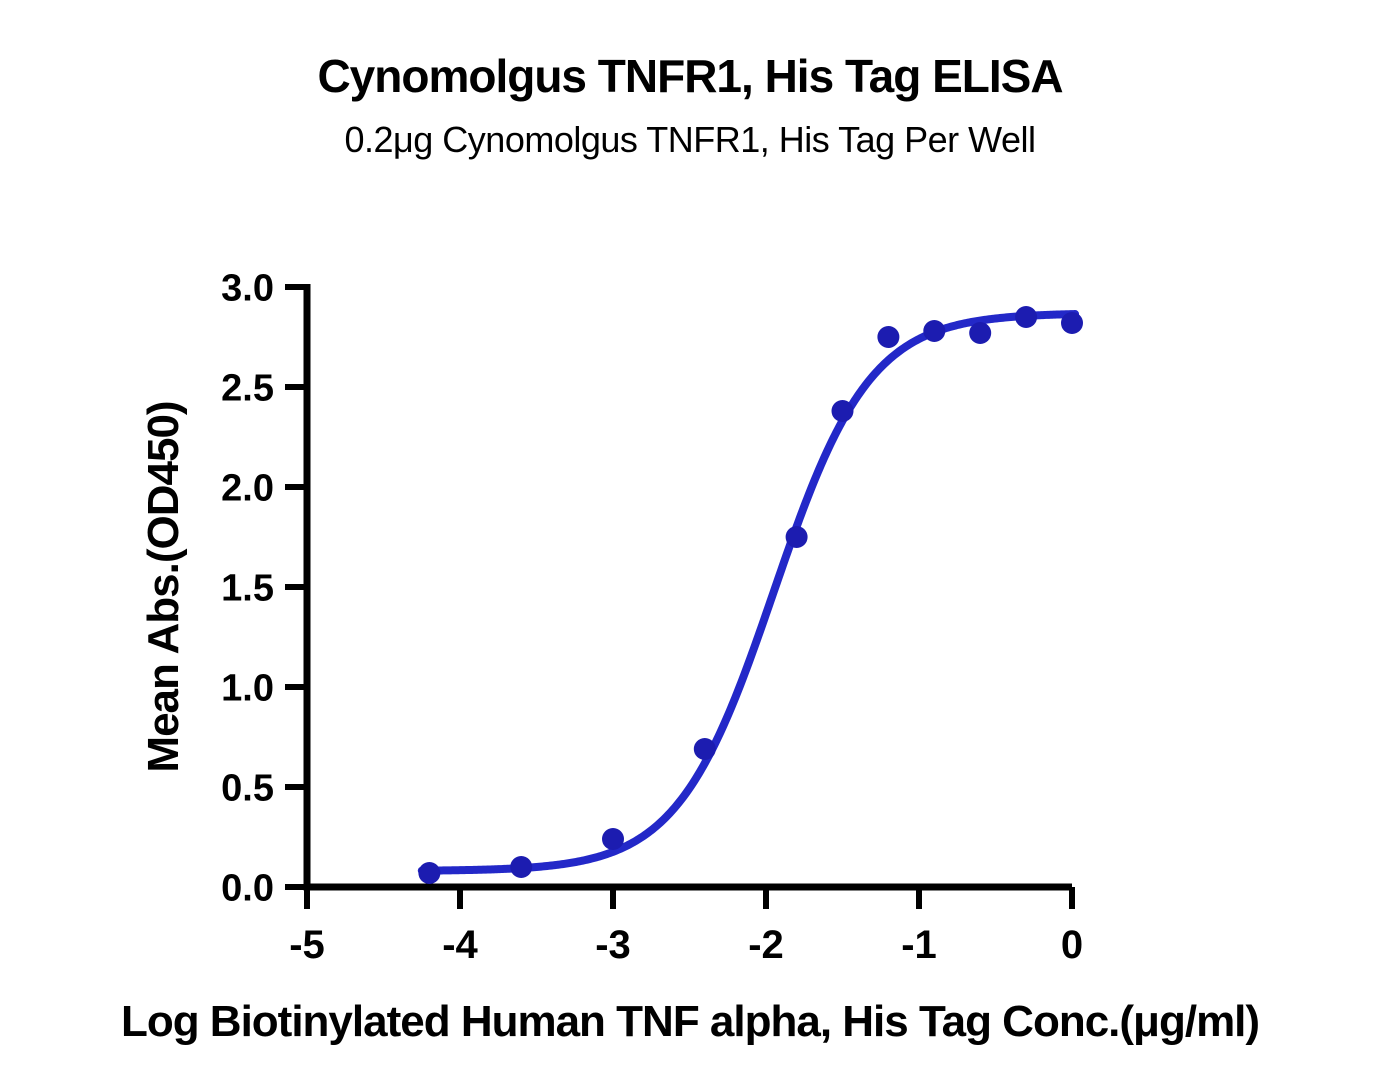 This screenshot has height=1086, width=1379. What do you see at coordinates (689, 139) in the screenshot?
I see `chart-subtitle: 0.2μg Cynomolgus TNFR1, His Tag Per Well` at bounding box center [689, 139].